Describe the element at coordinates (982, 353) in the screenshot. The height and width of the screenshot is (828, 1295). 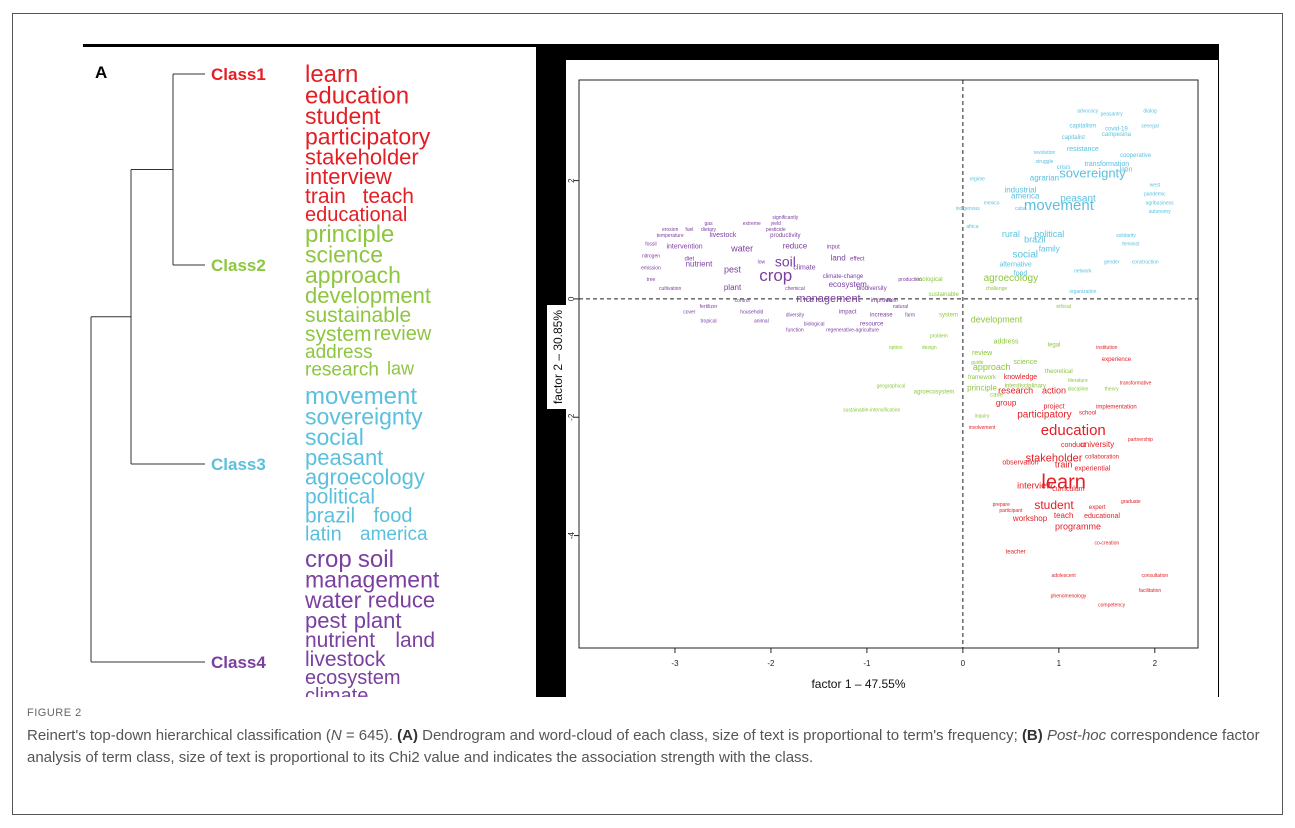
I see `term-label: review` at that location.